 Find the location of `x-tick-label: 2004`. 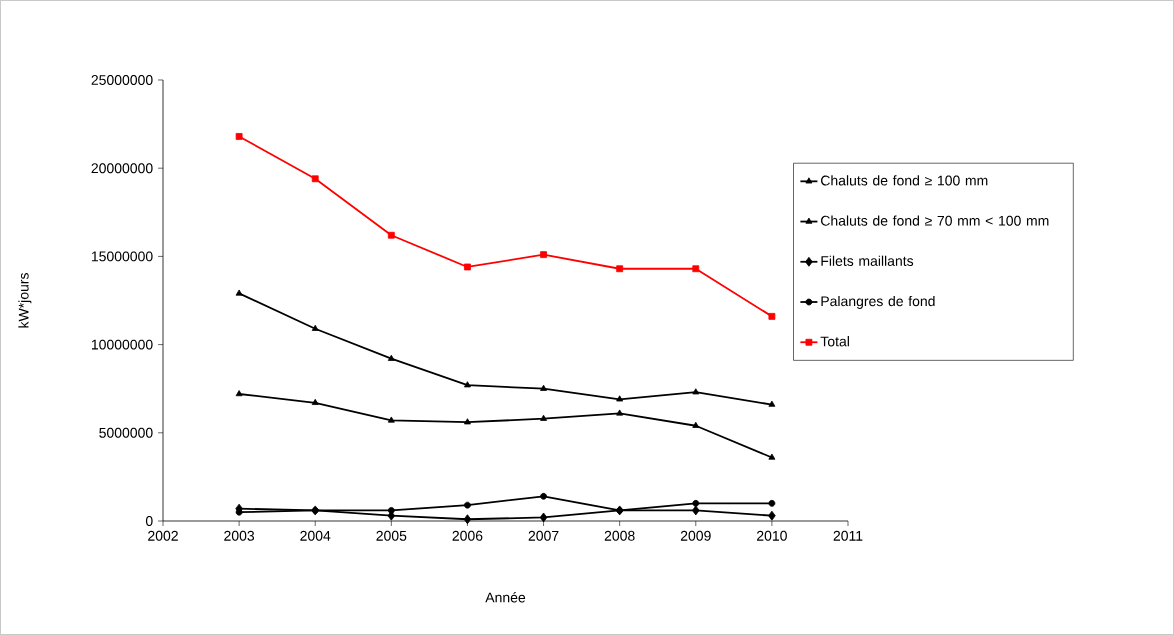

x-tick-label: 2004 is located at coordinates (315, 535).